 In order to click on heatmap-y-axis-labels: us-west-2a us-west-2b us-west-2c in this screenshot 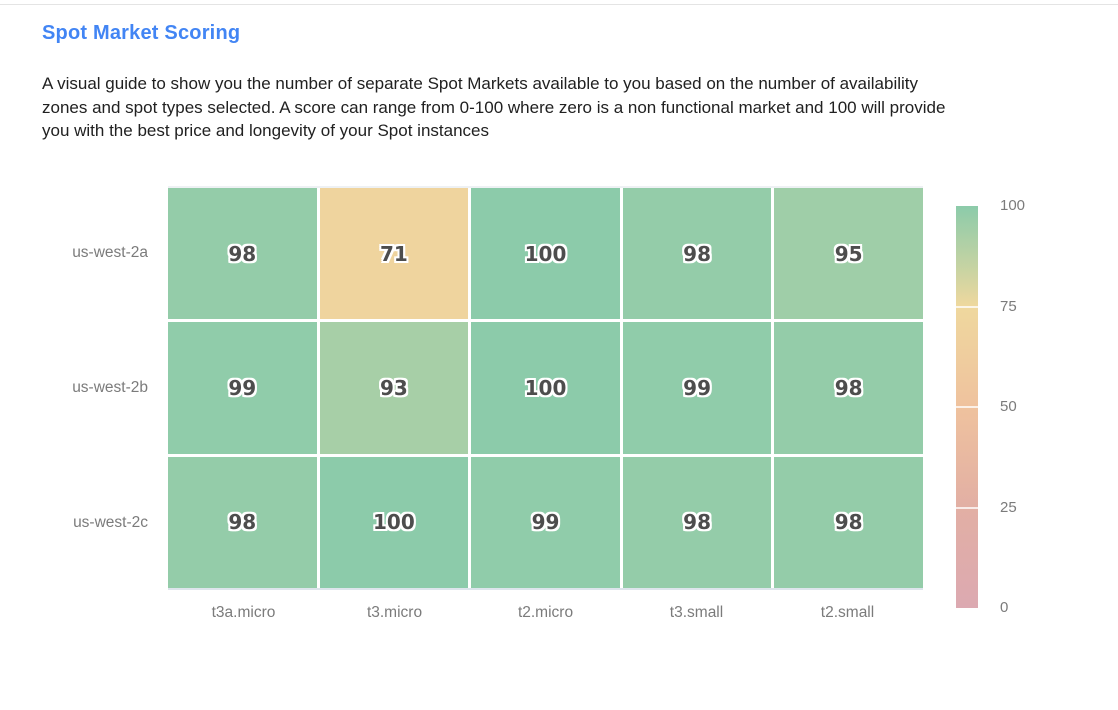, I will do `click(74, 388)`.